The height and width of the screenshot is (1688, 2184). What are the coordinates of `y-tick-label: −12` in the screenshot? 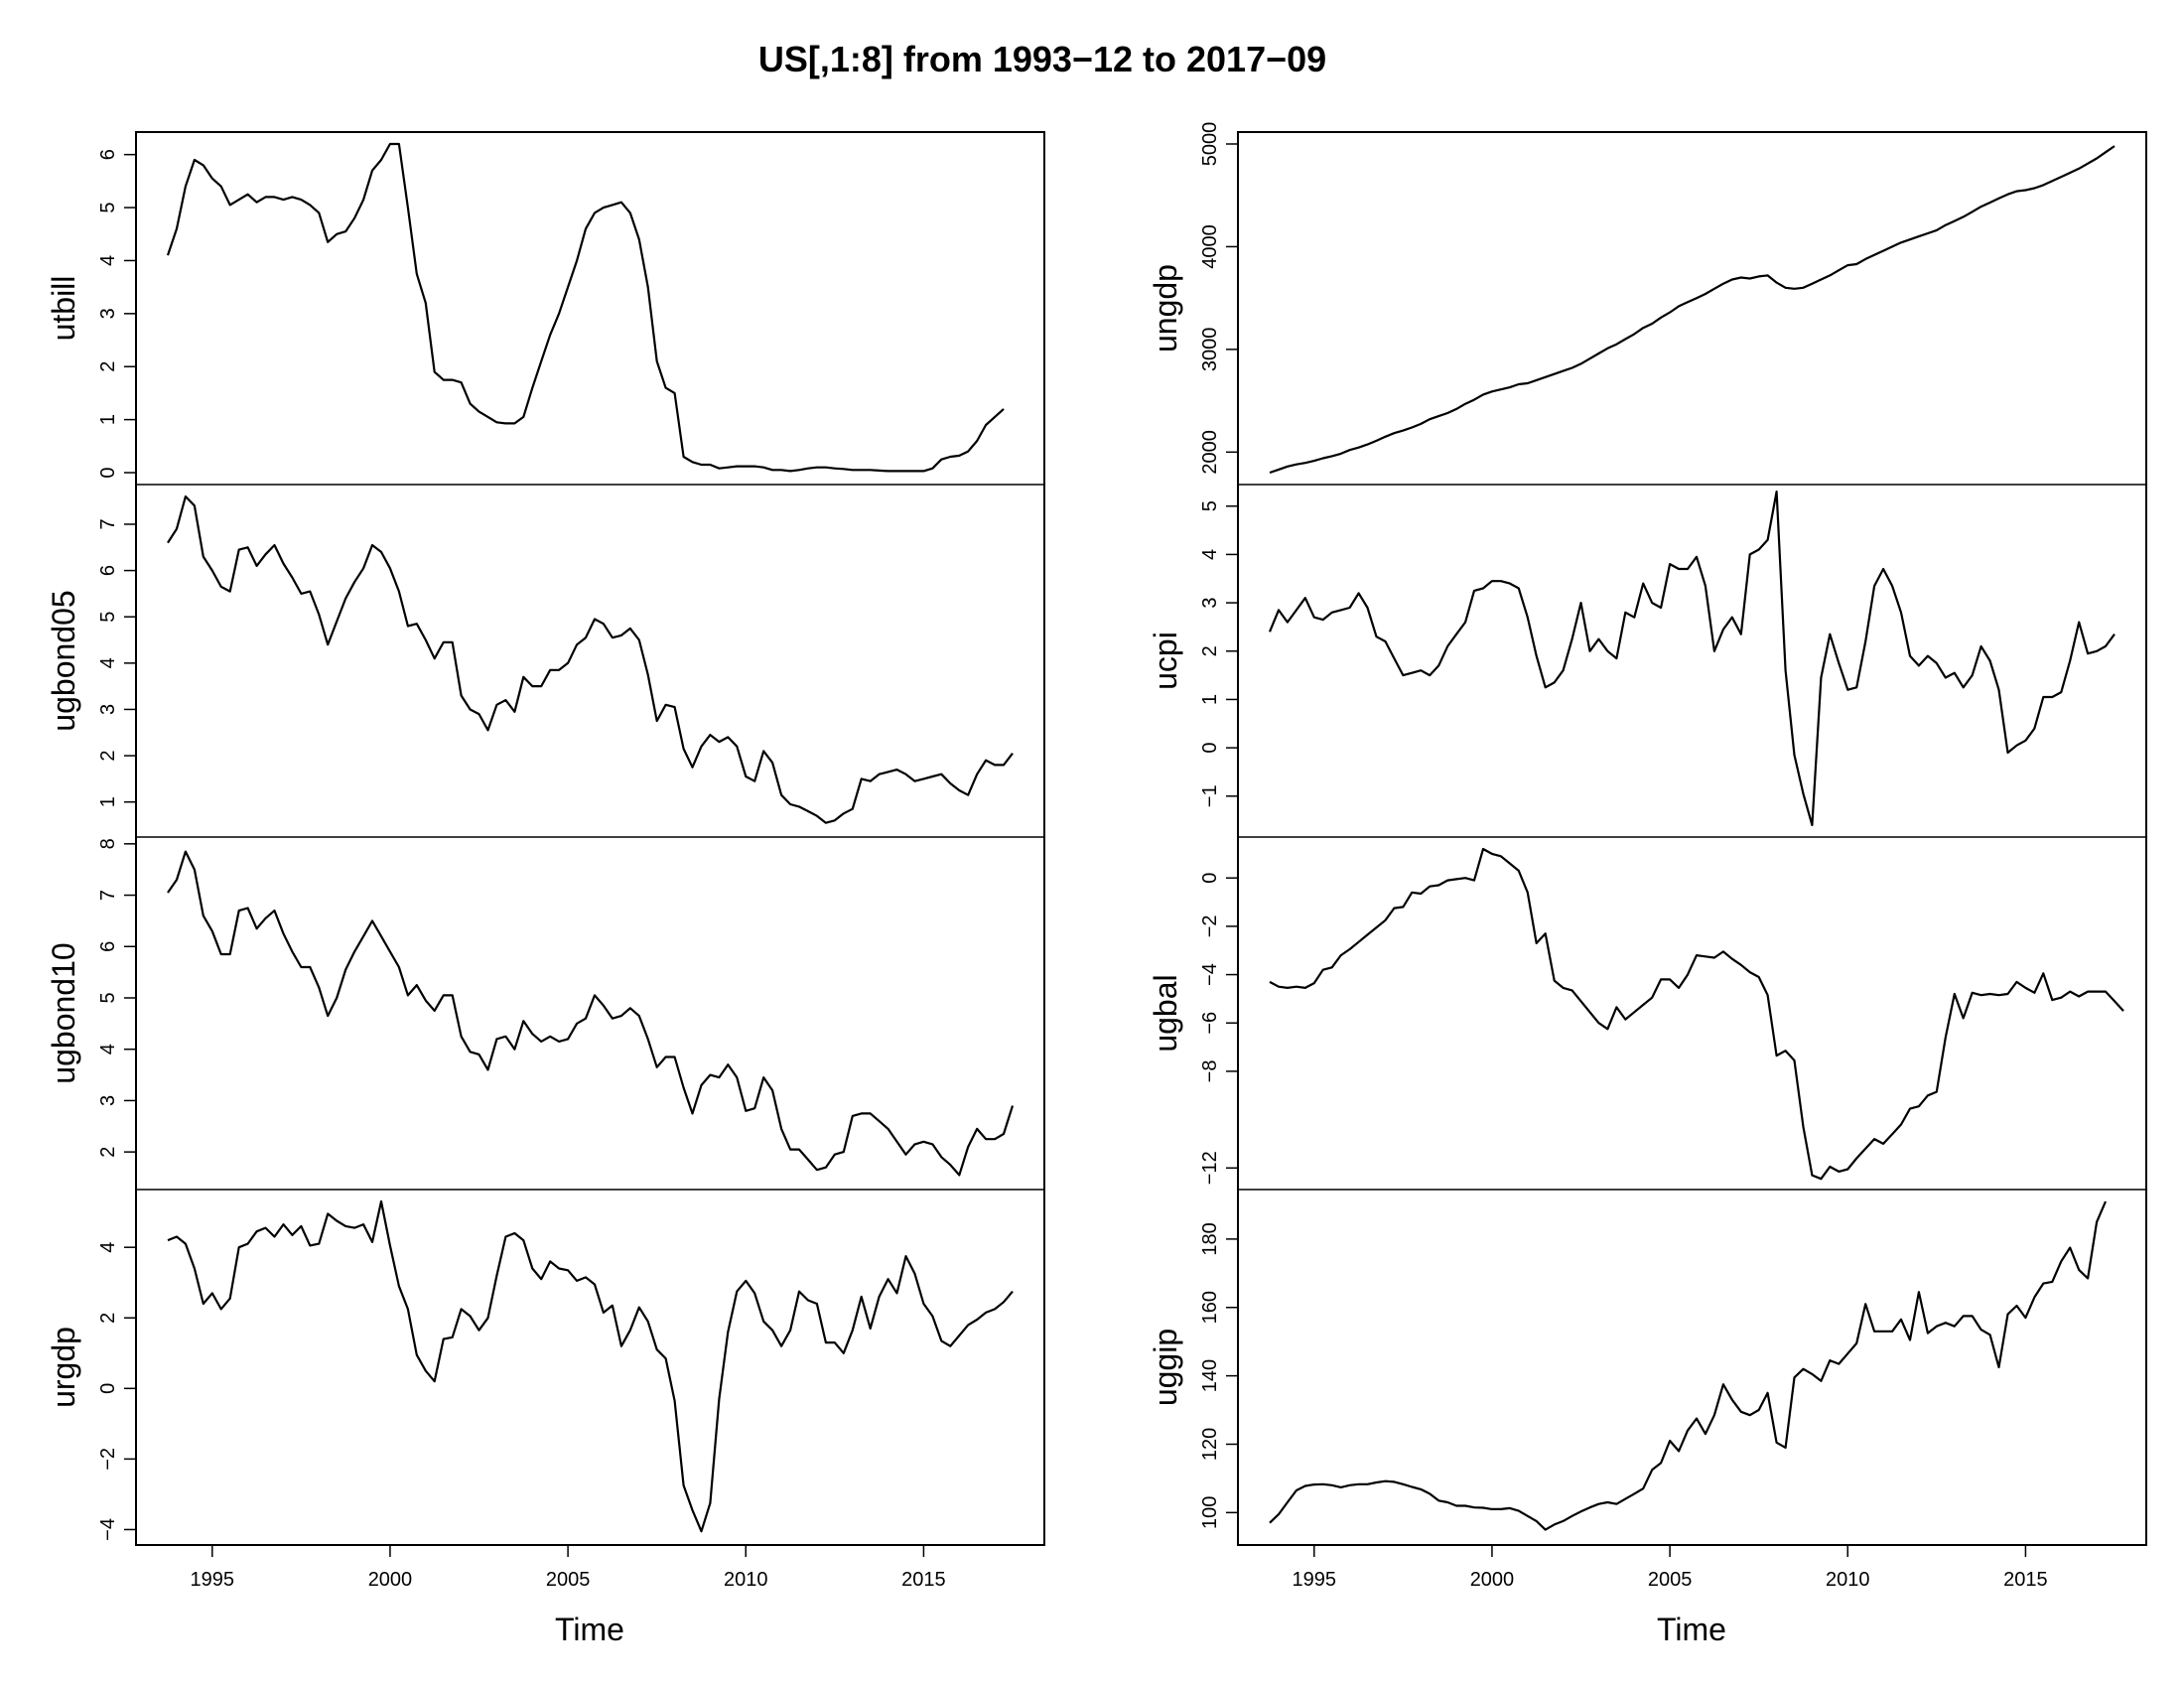 It's located at (1210, 1168).